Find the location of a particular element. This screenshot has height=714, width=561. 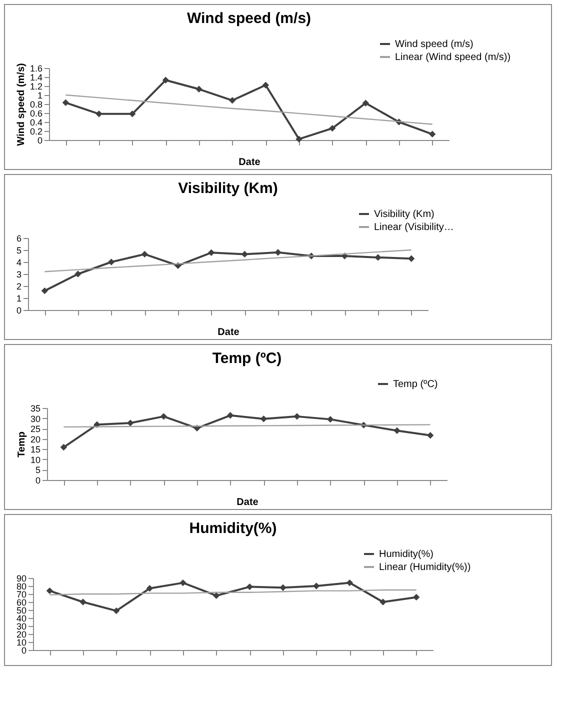

chart-title: Humidity(%) is located at coordinates (233, 528).